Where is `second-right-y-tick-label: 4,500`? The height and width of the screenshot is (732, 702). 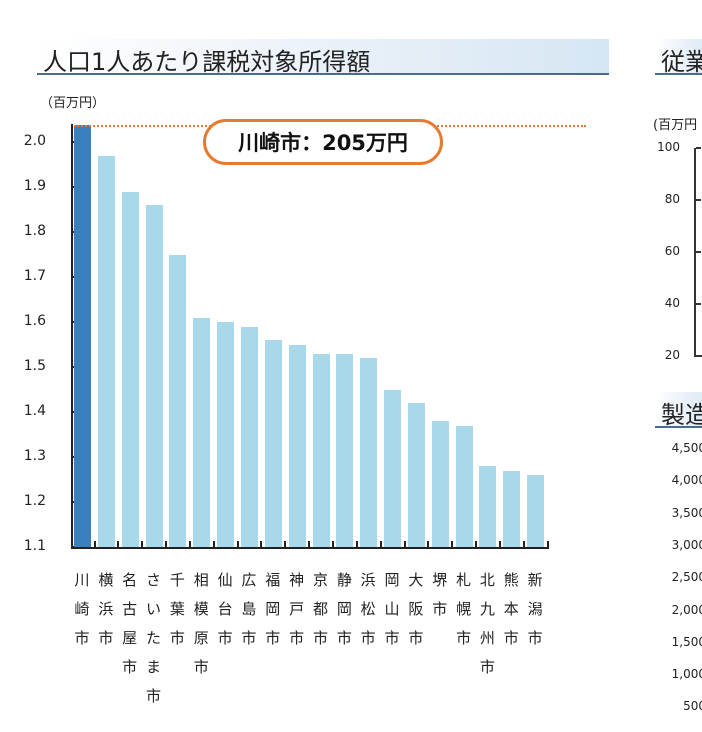 second-right-y-tick-label: 4,500 is located at coordinates (686, 448).